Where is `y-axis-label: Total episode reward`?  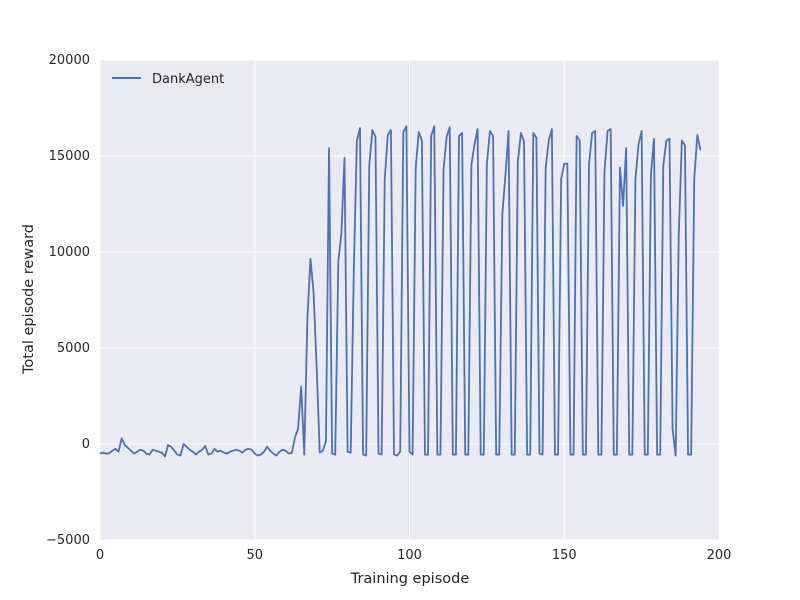 y-axis-label: Total episode reward is located at coordinates (29, 299).